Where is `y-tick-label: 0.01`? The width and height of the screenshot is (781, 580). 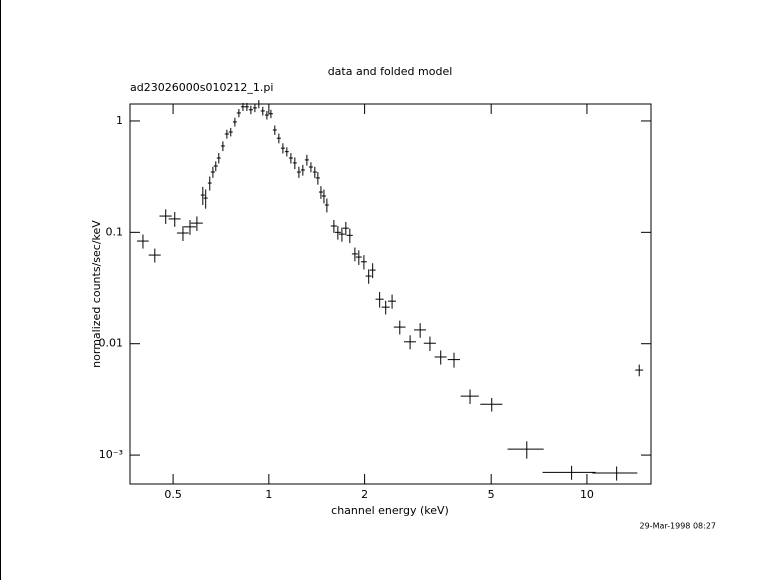
y-tick-label: 0.01 is located at coordinates (111, 343).